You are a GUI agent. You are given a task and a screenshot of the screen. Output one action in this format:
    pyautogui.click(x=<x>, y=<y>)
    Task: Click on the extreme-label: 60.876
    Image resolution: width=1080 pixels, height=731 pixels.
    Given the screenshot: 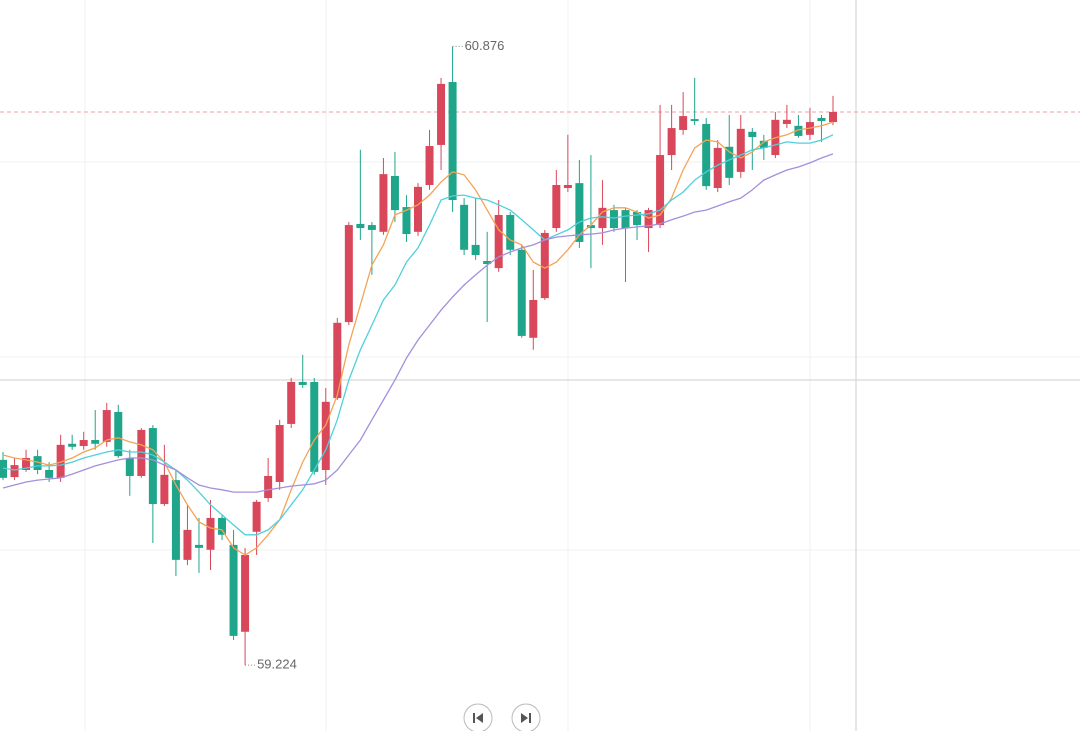 What is the action you would take?
    pyautogui.click(x=485, y=45)
    